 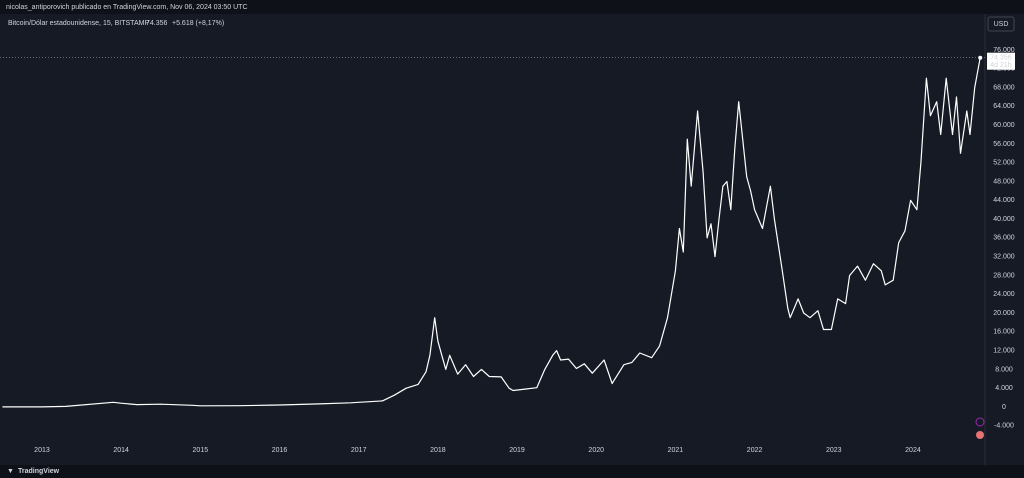 What do you see at coordinates (121, 450) in the screenshot?
I see `x-tick-label: 2014` at bounding box center [121, 450].